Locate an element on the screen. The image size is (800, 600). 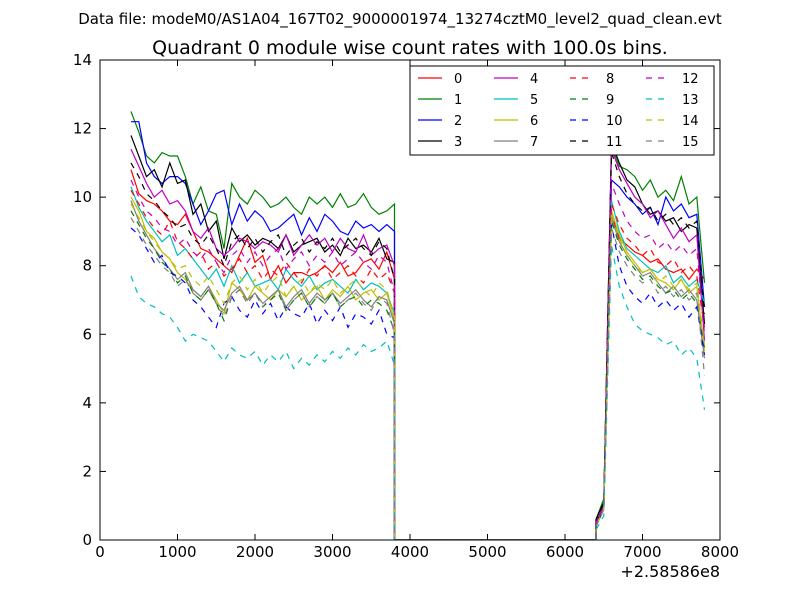
x-axis-offset-label: +2.58586e8 is located at coordinates (670, 571).